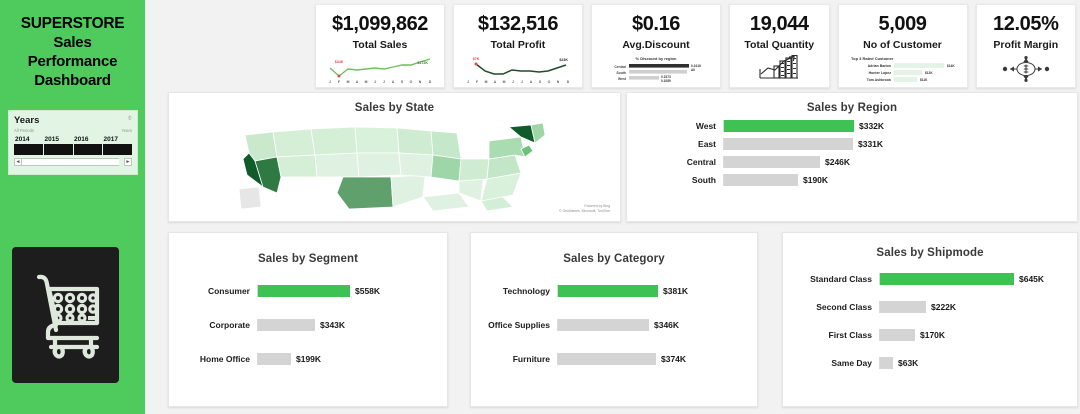 The image size is (1080, 414). Describe the element at coordinates (88, 149) in the screenshot. I see `slicer-segment-2016` at that location.